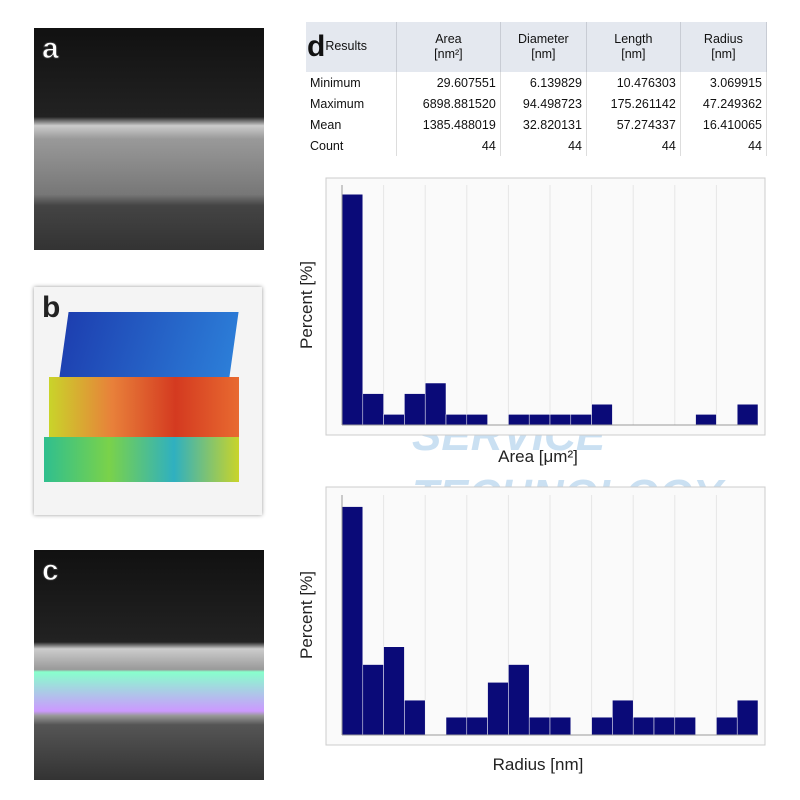 The height and width of the screenshot is (800, 800). What do you see at coordinates (633, 124) in the screenshot?
I see `table-cell: 57.274337` at bounding box center [633, 124].